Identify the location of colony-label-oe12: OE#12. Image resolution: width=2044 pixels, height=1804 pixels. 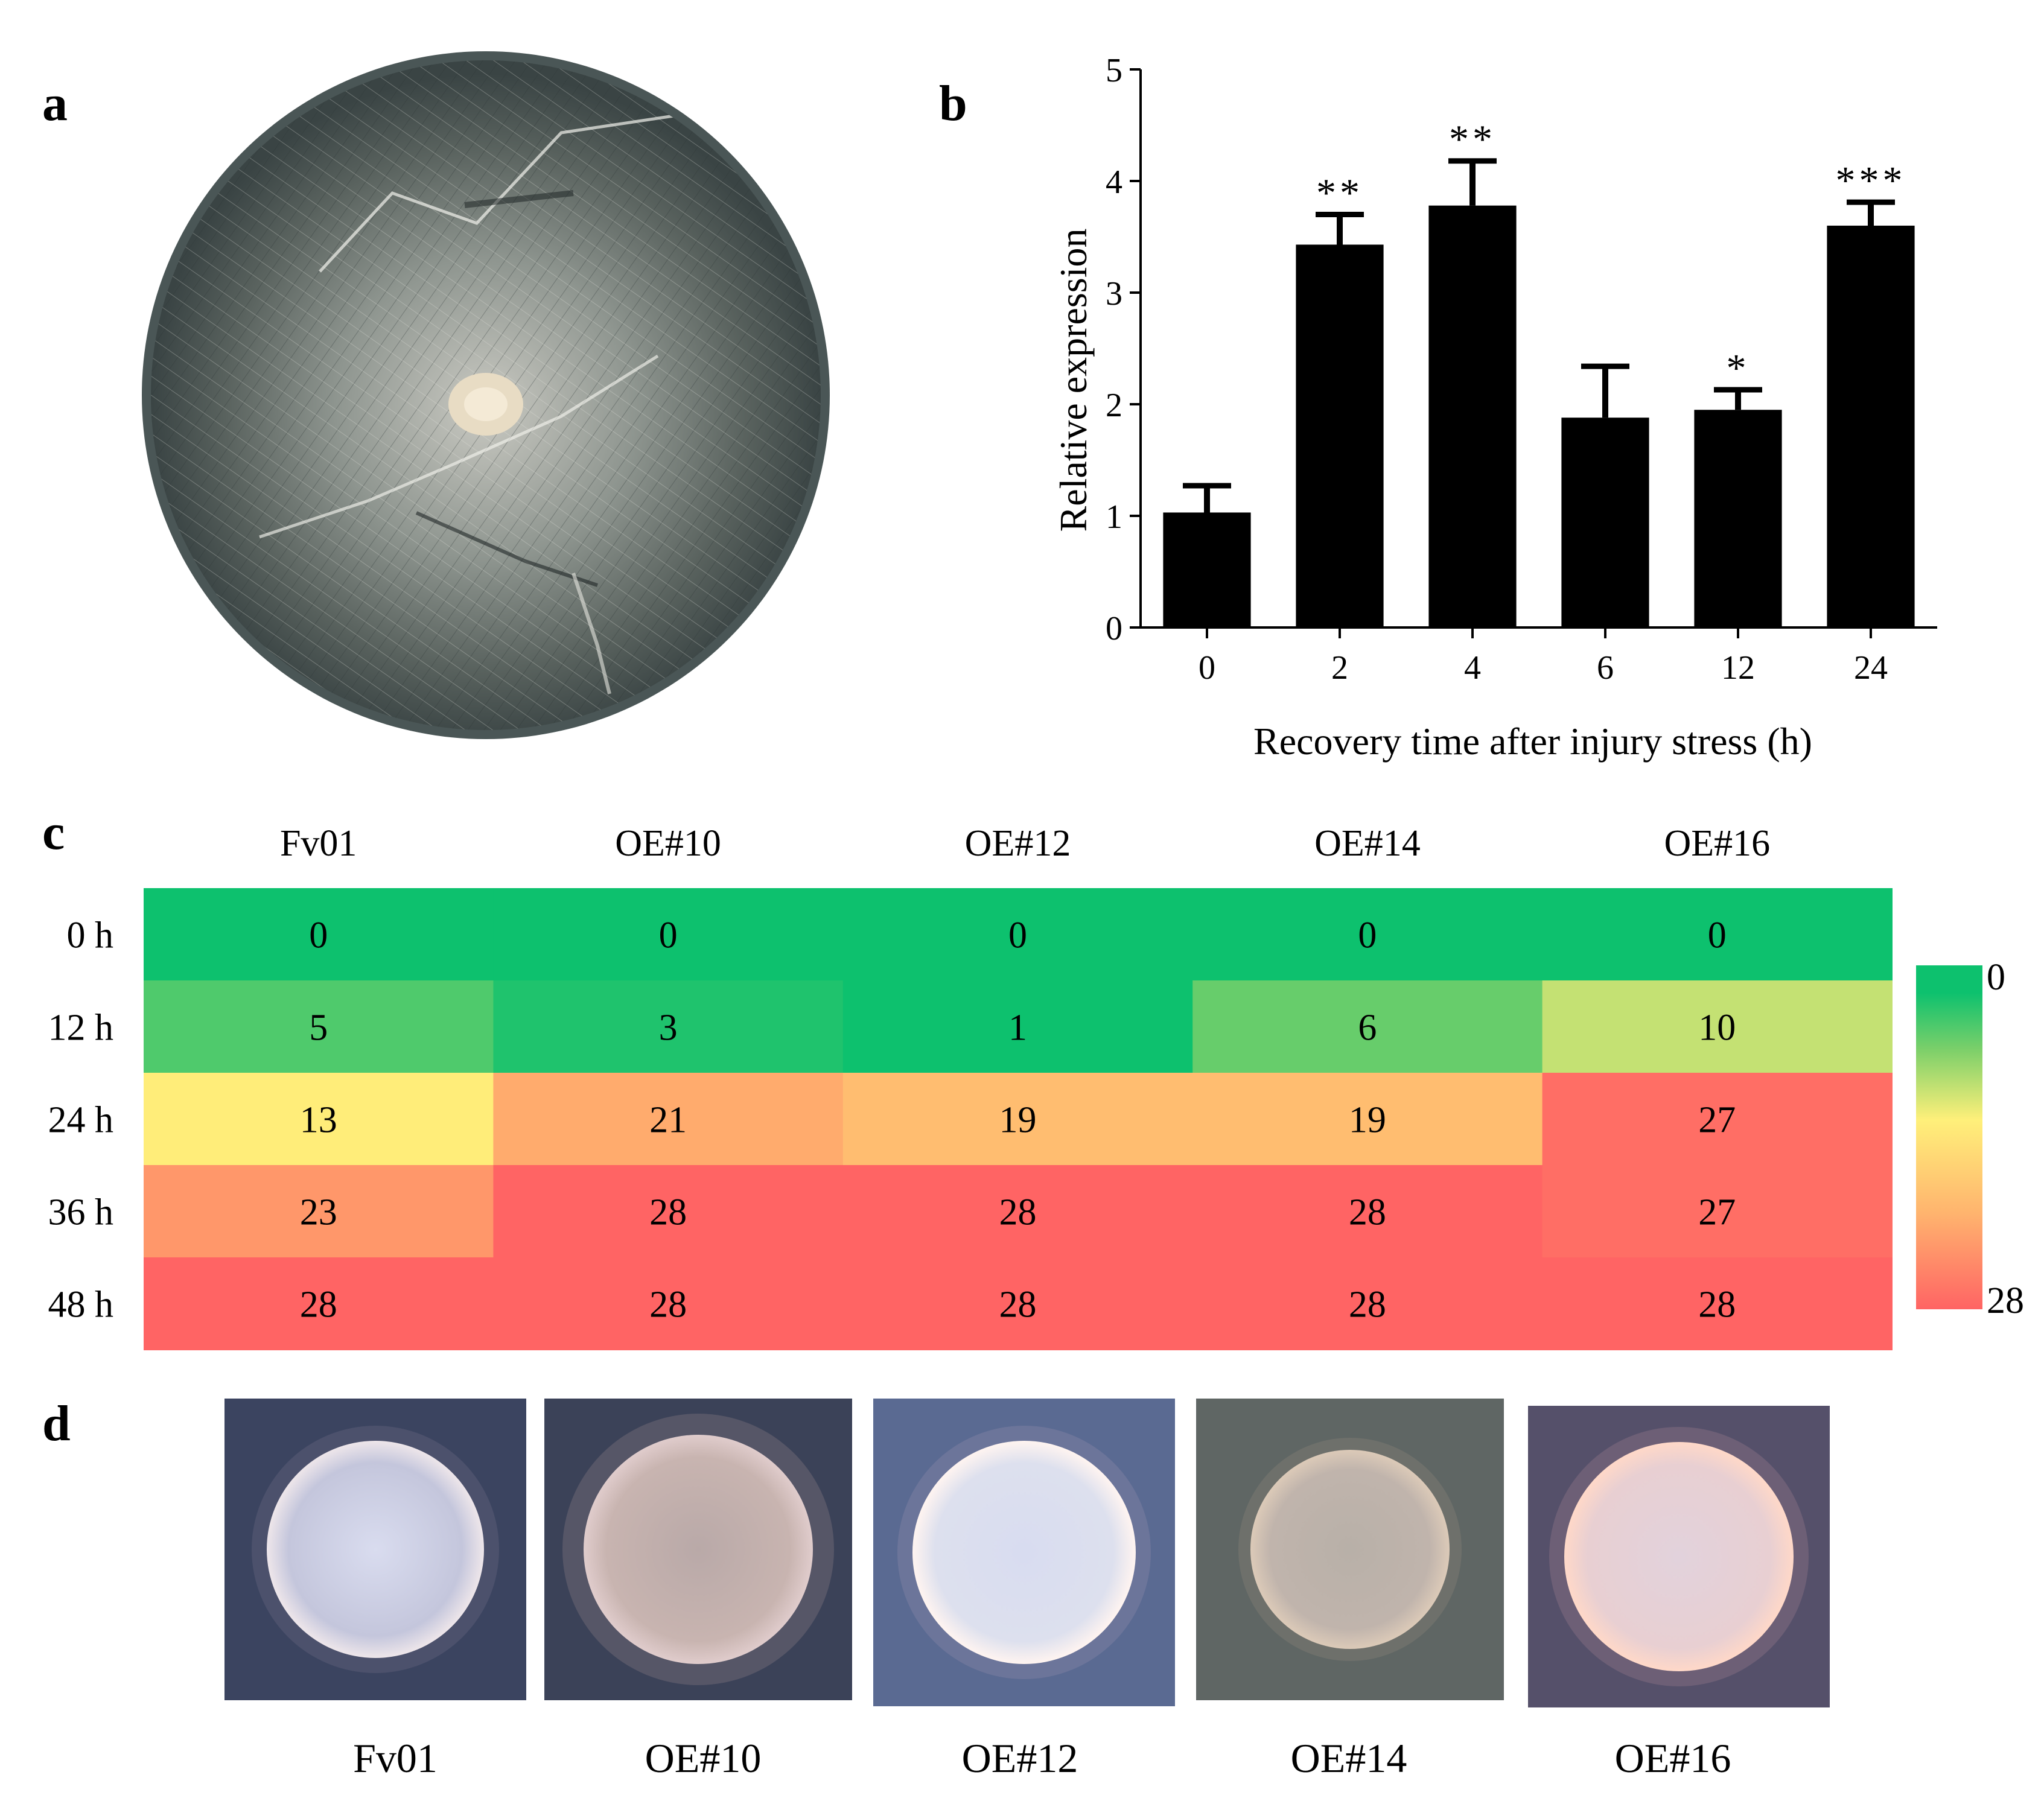
(1019, 1758).